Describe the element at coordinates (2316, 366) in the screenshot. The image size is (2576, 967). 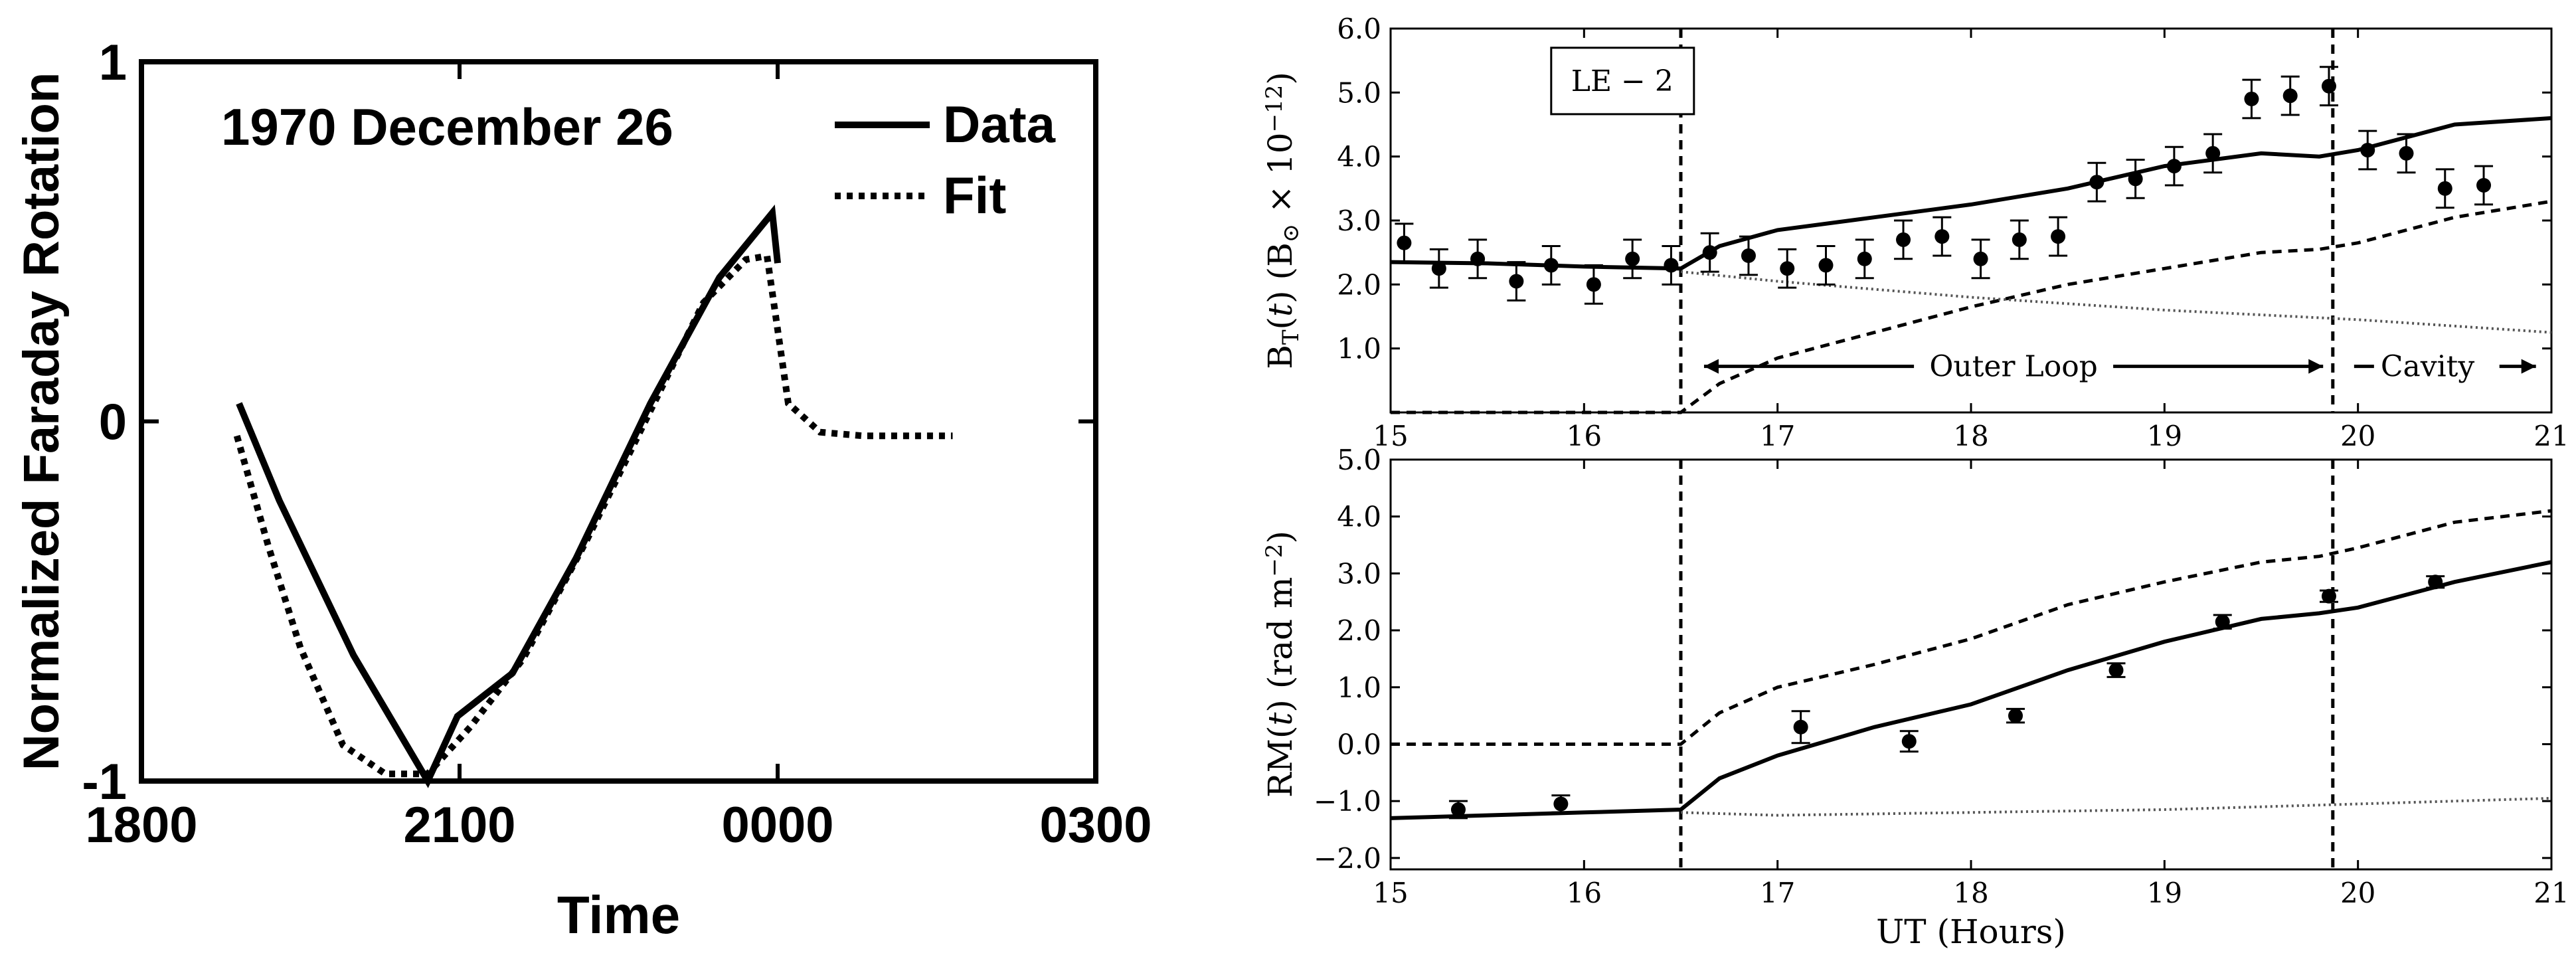
I see `arrowhead-right` at that location.